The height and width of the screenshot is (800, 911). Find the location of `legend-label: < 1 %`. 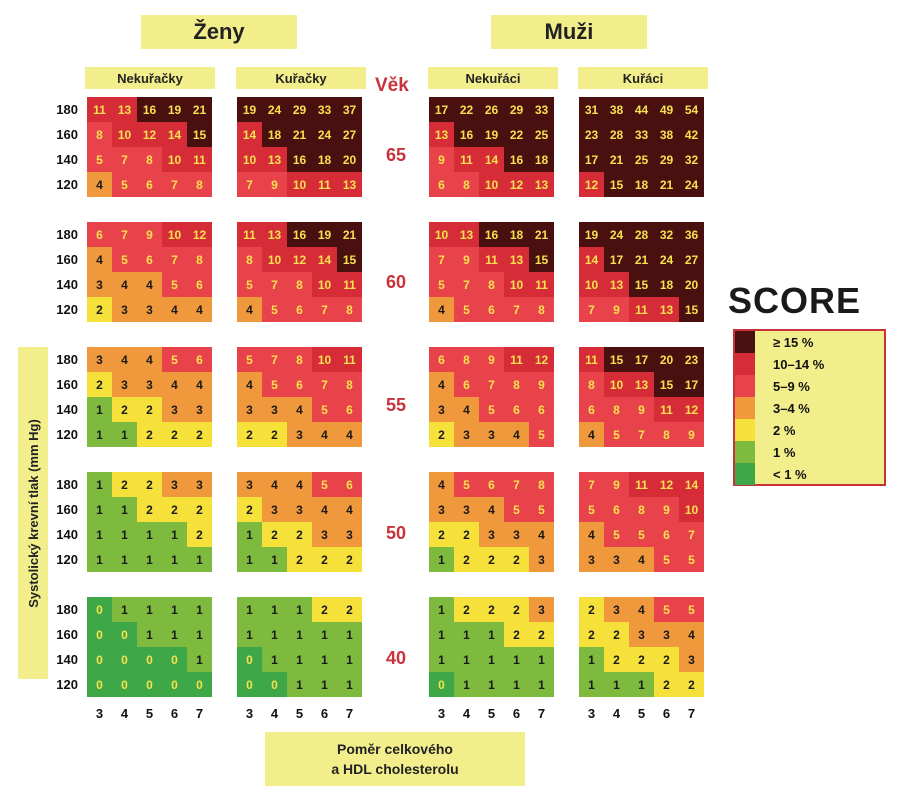

legend-label: < 1 % is located at coordinates (790, 474).